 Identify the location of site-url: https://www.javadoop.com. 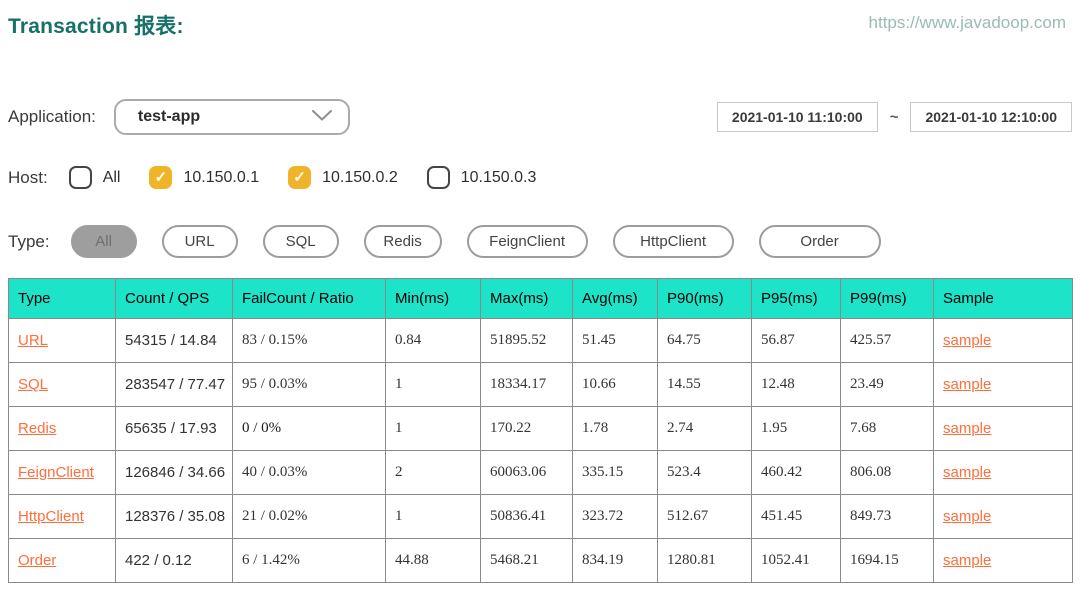
(967, 22).